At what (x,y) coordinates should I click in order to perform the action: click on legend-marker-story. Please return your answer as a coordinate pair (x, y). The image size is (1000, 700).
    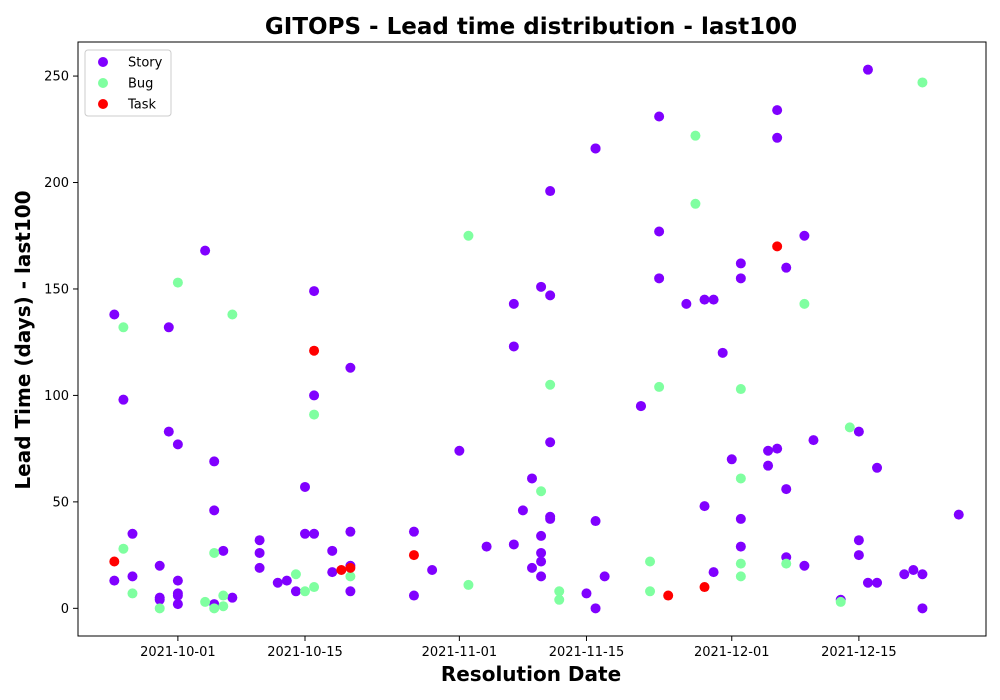
    Looking at the image, I should click on (103, 62).